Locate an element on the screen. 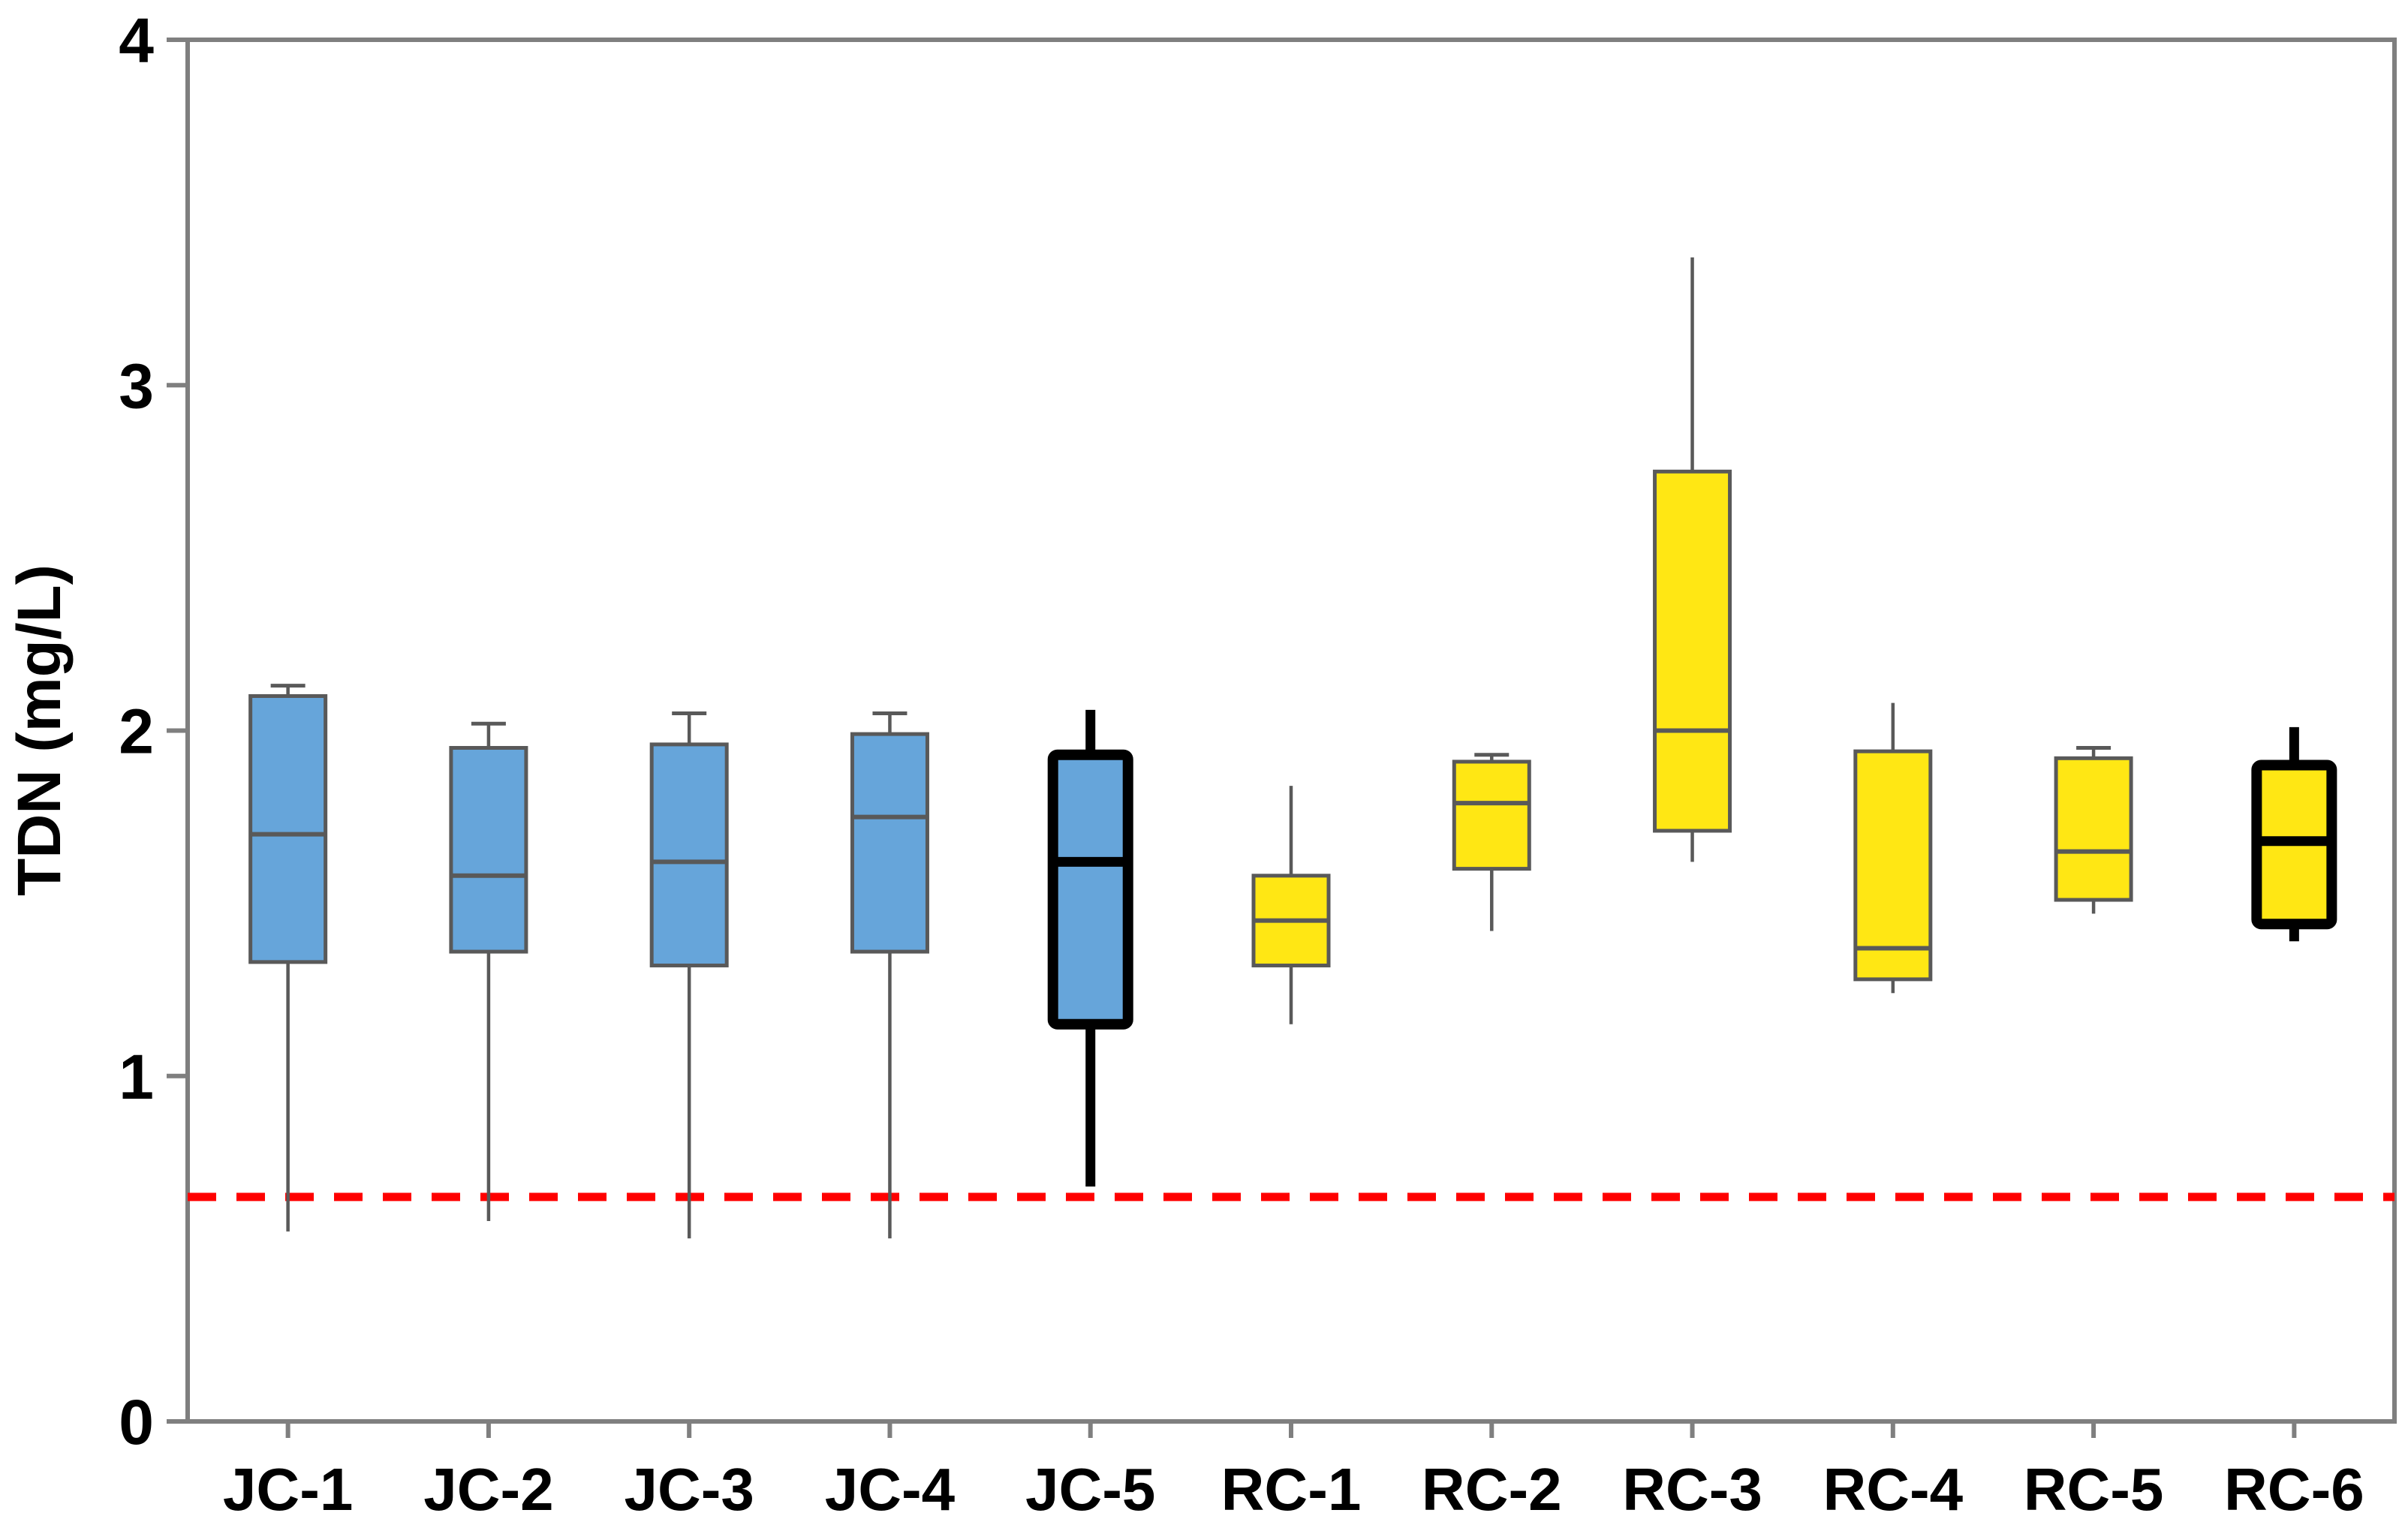 The image size is (2408, 1537). y-axis: 0 1 2 3 4 is located at coordinates (153, 731).